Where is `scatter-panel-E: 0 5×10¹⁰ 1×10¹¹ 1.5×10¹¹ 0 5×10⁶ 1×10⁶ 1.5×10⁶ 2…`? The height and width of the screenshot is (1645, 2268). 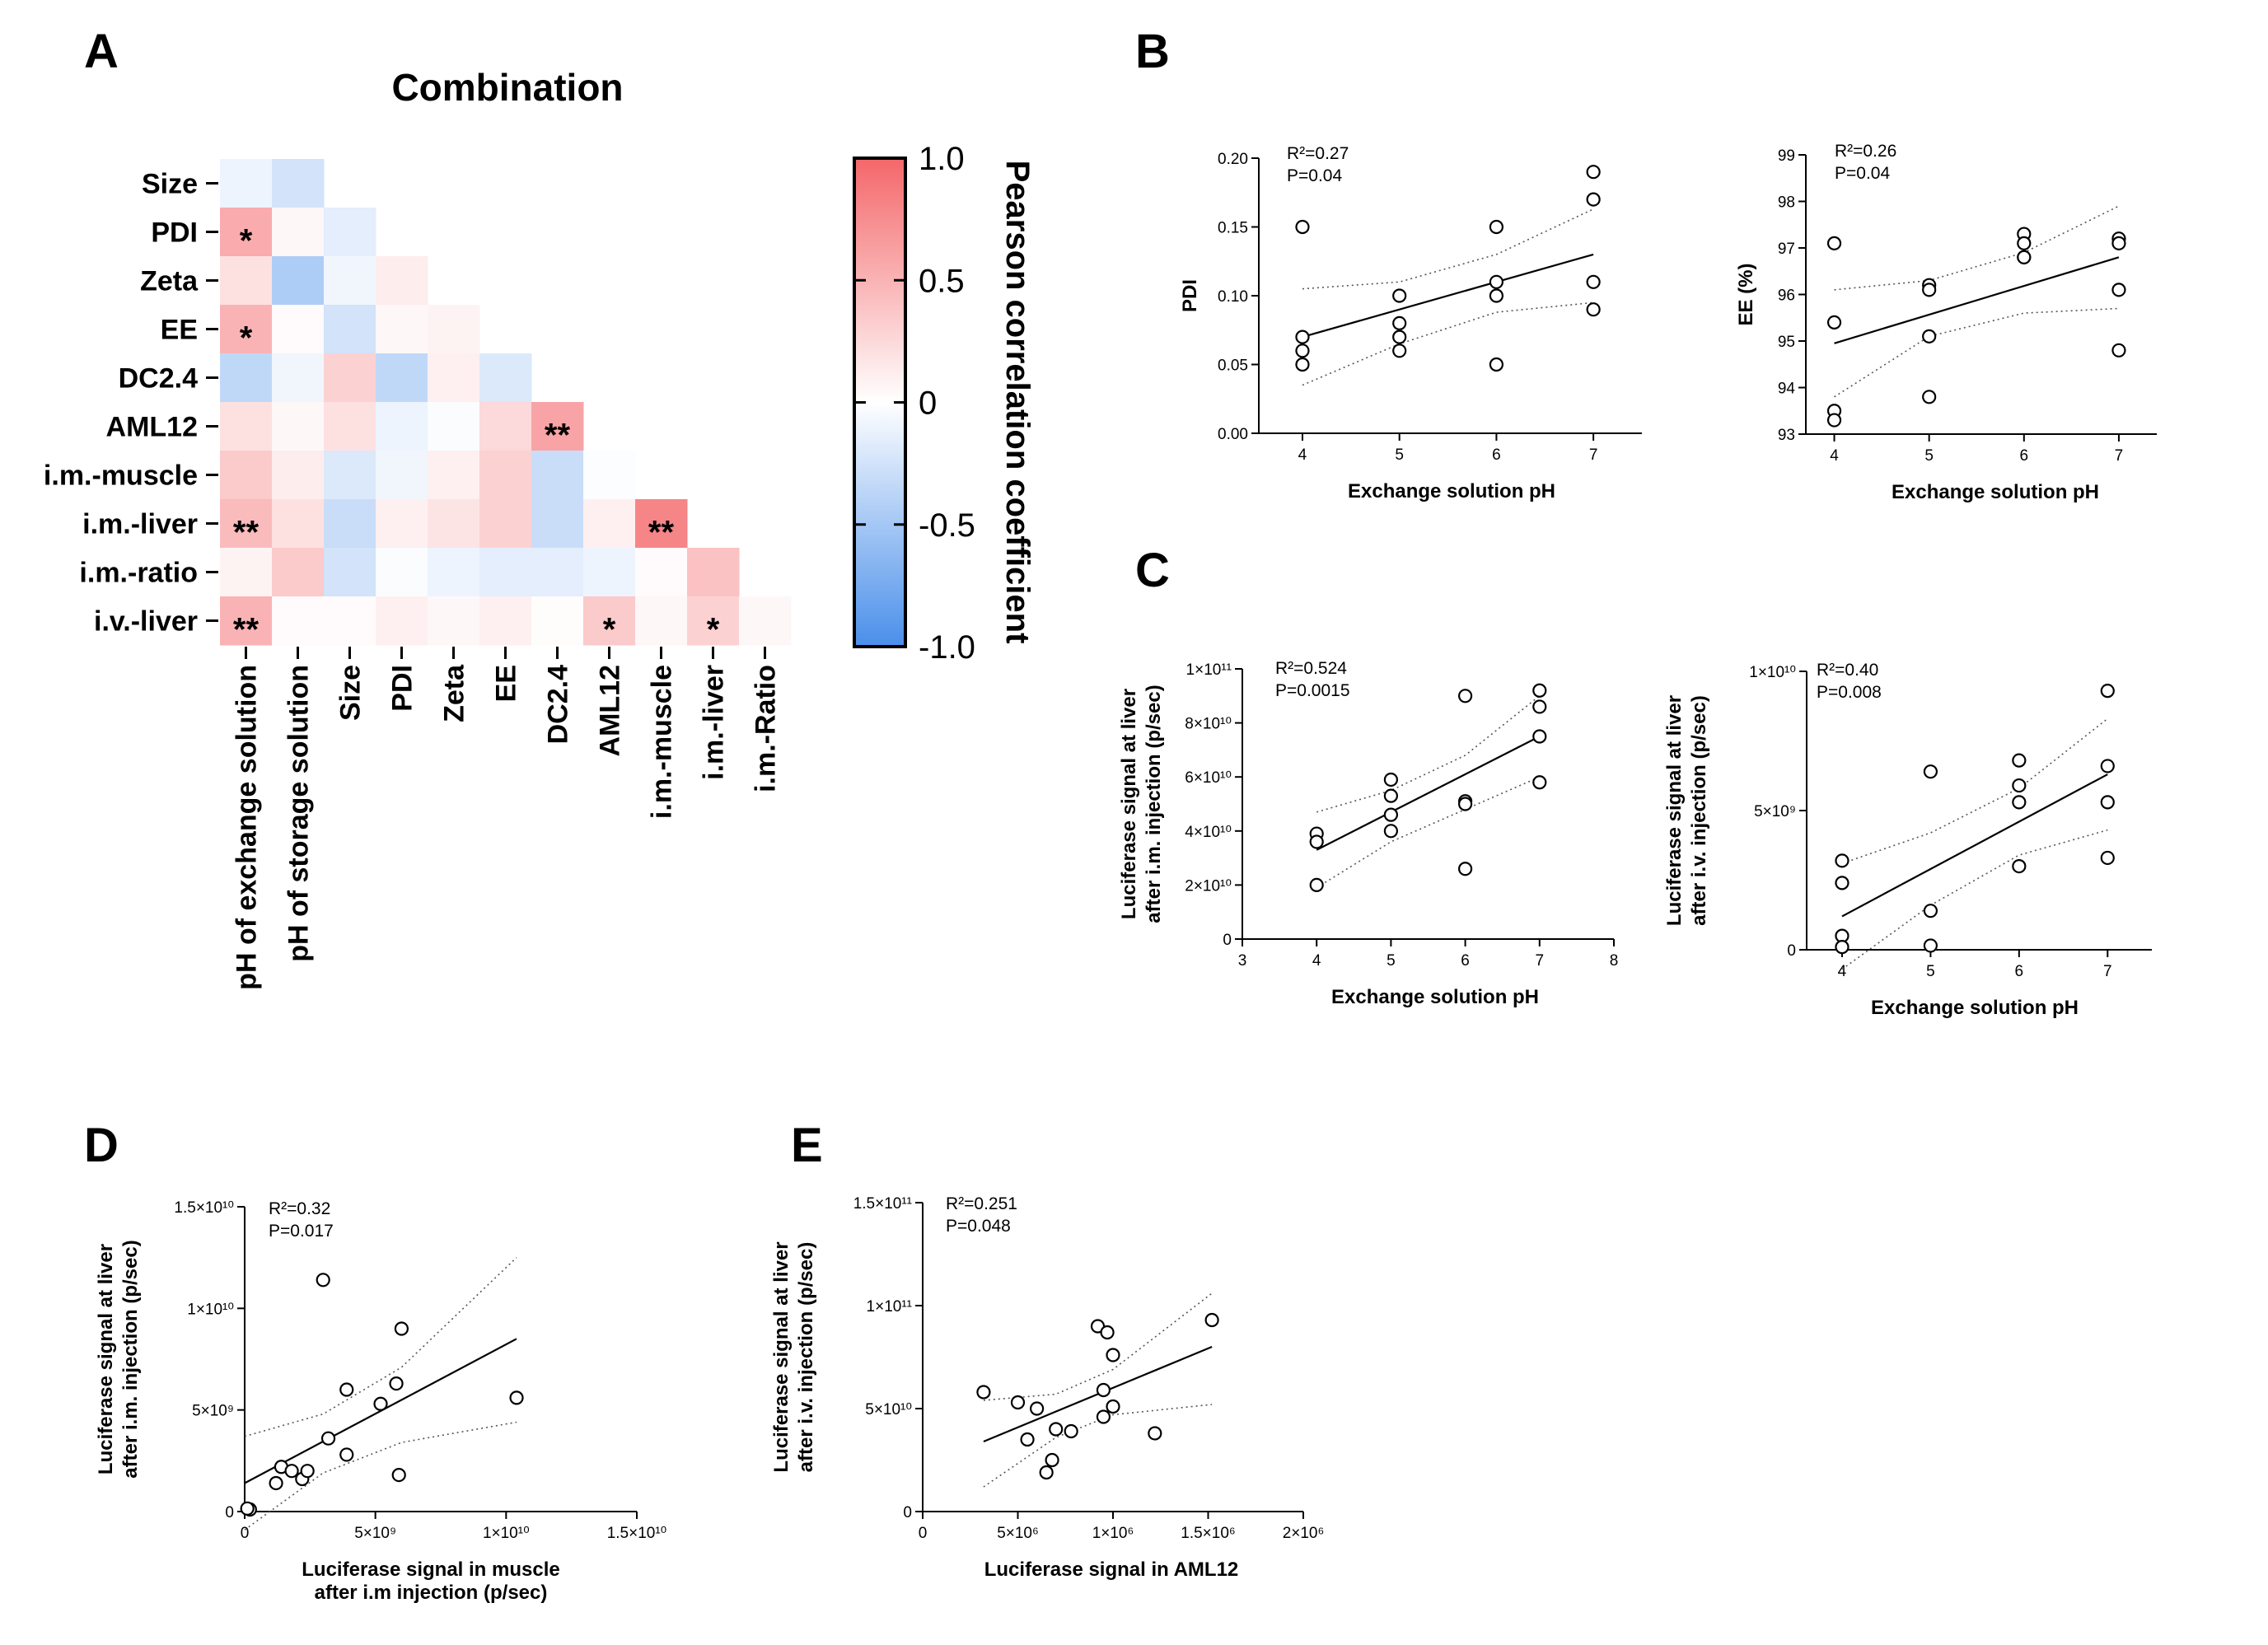 scatter-panel-E: 0 5×10¹⁰ 1×10¹¹ 1.5×10¹¹ 0 5×10⁶ 1×10⁶ 1.5×10⁶ 2… is located at coordinates (1047, 1387).